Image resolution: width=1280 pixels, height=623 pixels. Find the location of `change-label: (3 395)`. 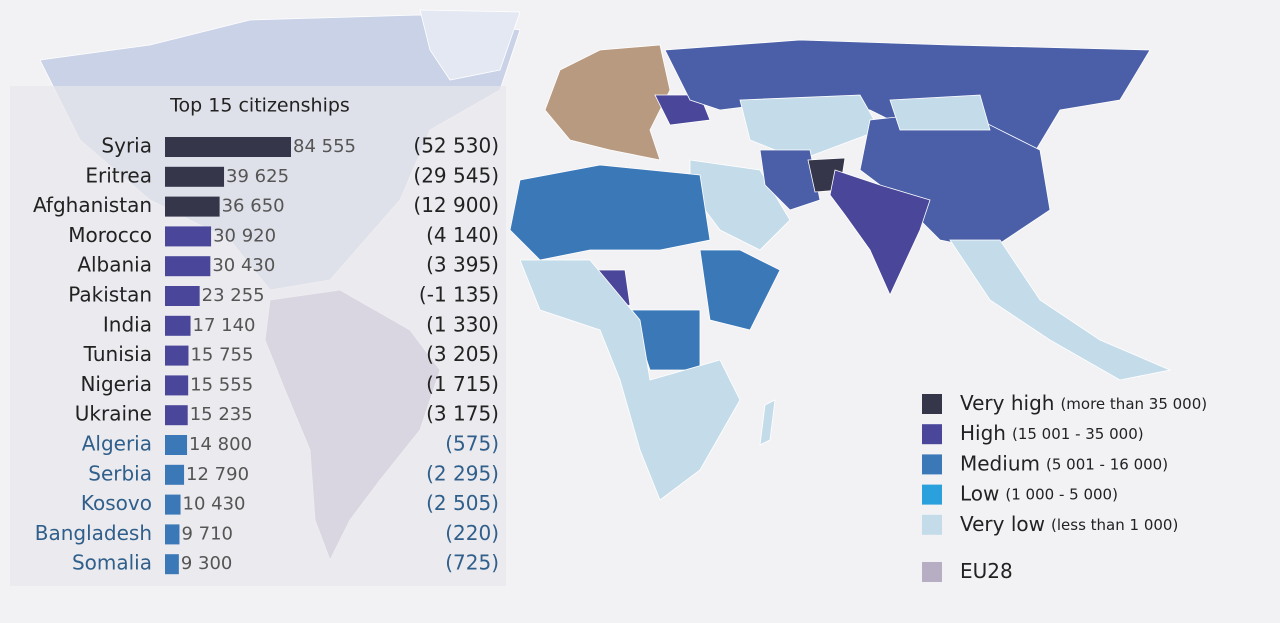

change-label: (3 395) is located at coordinates (462, 265).